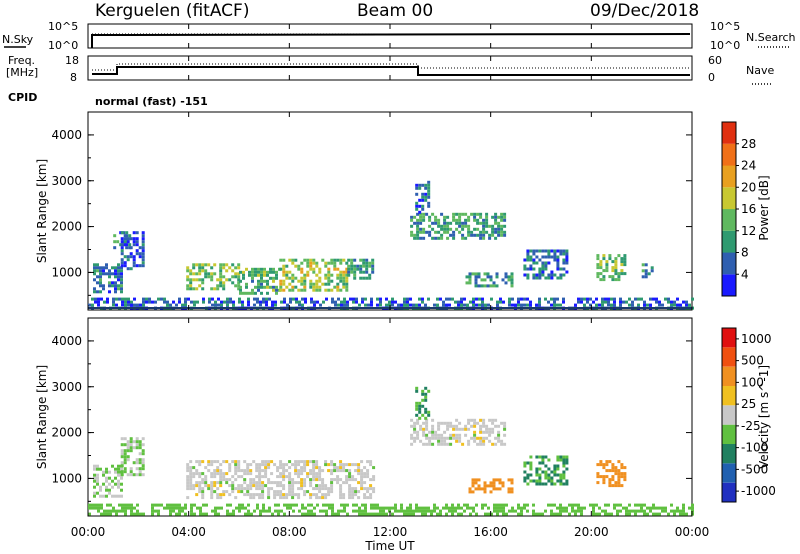  Describe the element at coordinates (66, 227) in the screenshot. I see `y-tick-label: 2000` at that location.